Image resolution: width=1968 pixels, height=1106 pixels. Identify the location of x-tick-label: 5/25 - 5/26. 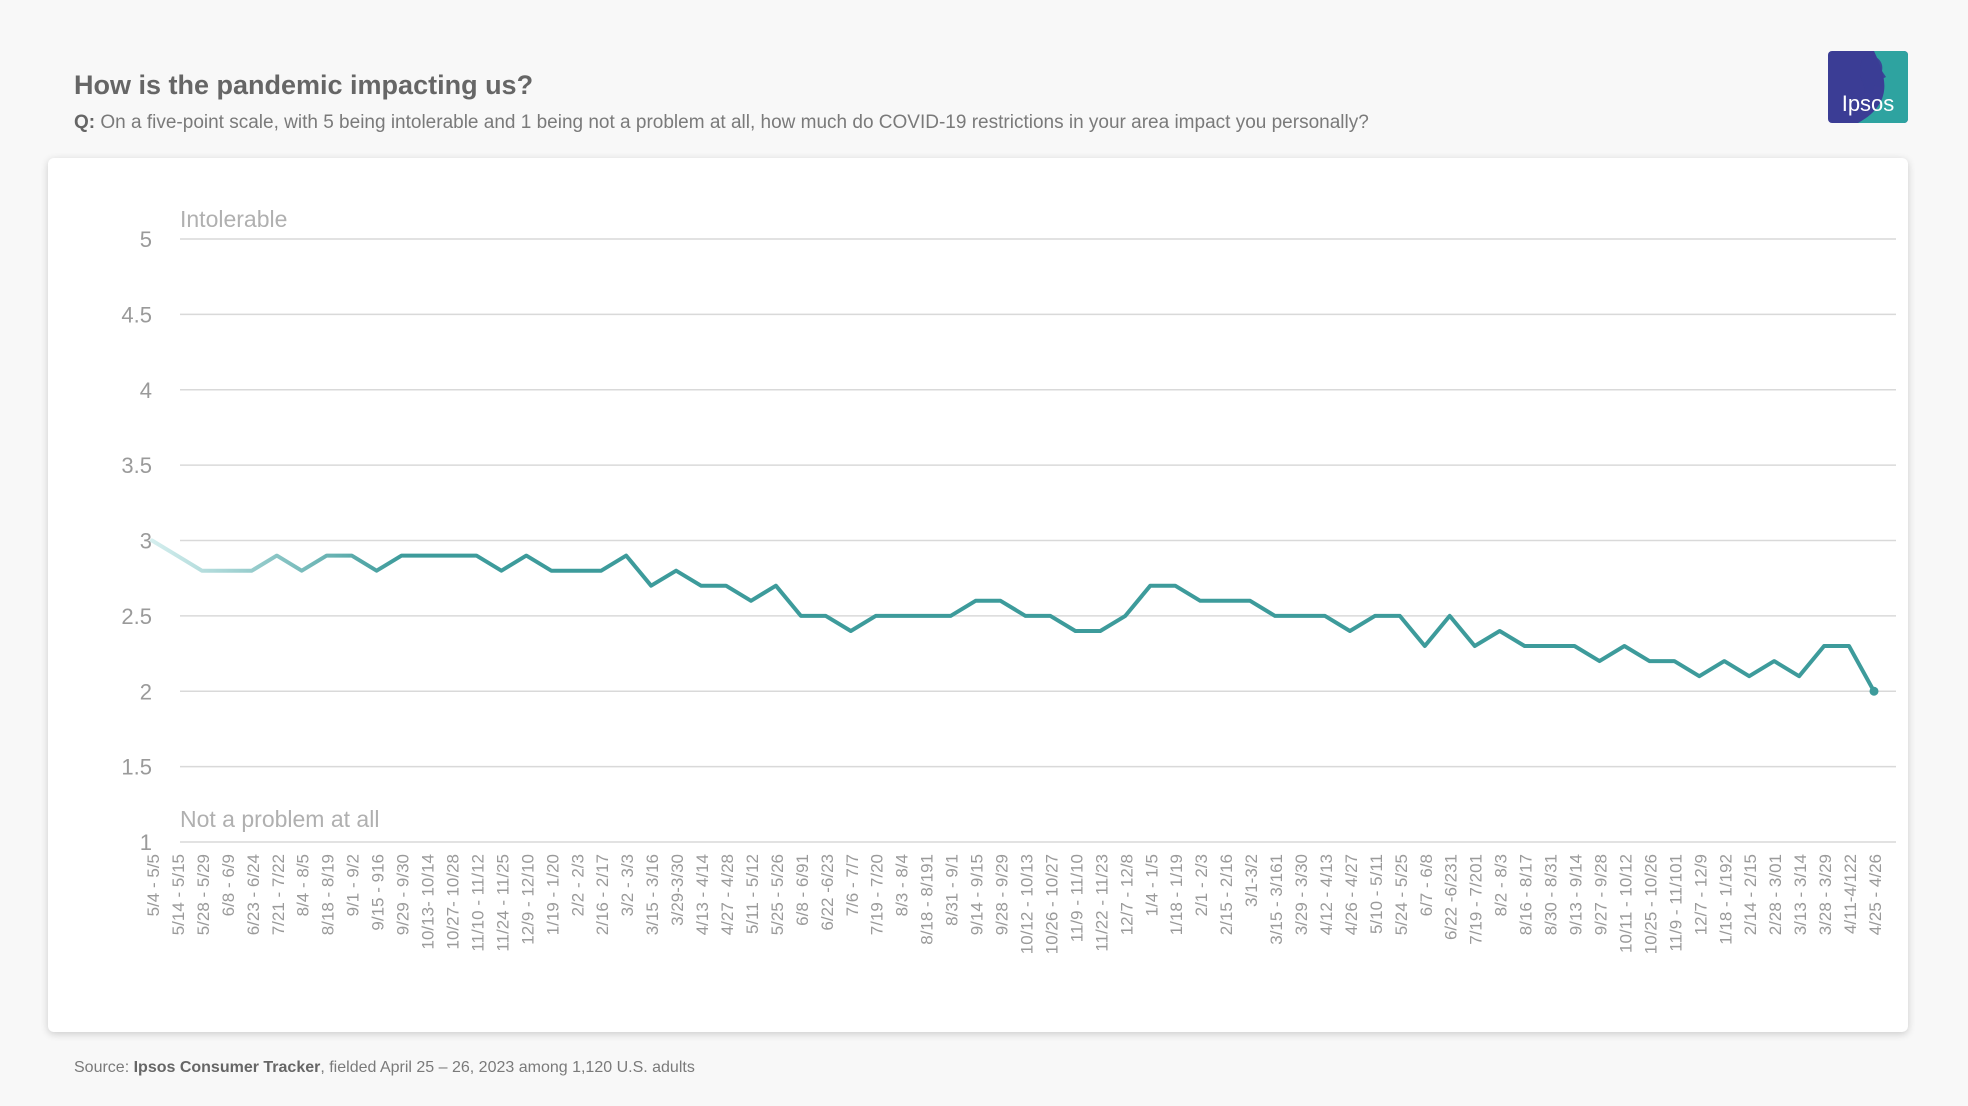
(777, 894).